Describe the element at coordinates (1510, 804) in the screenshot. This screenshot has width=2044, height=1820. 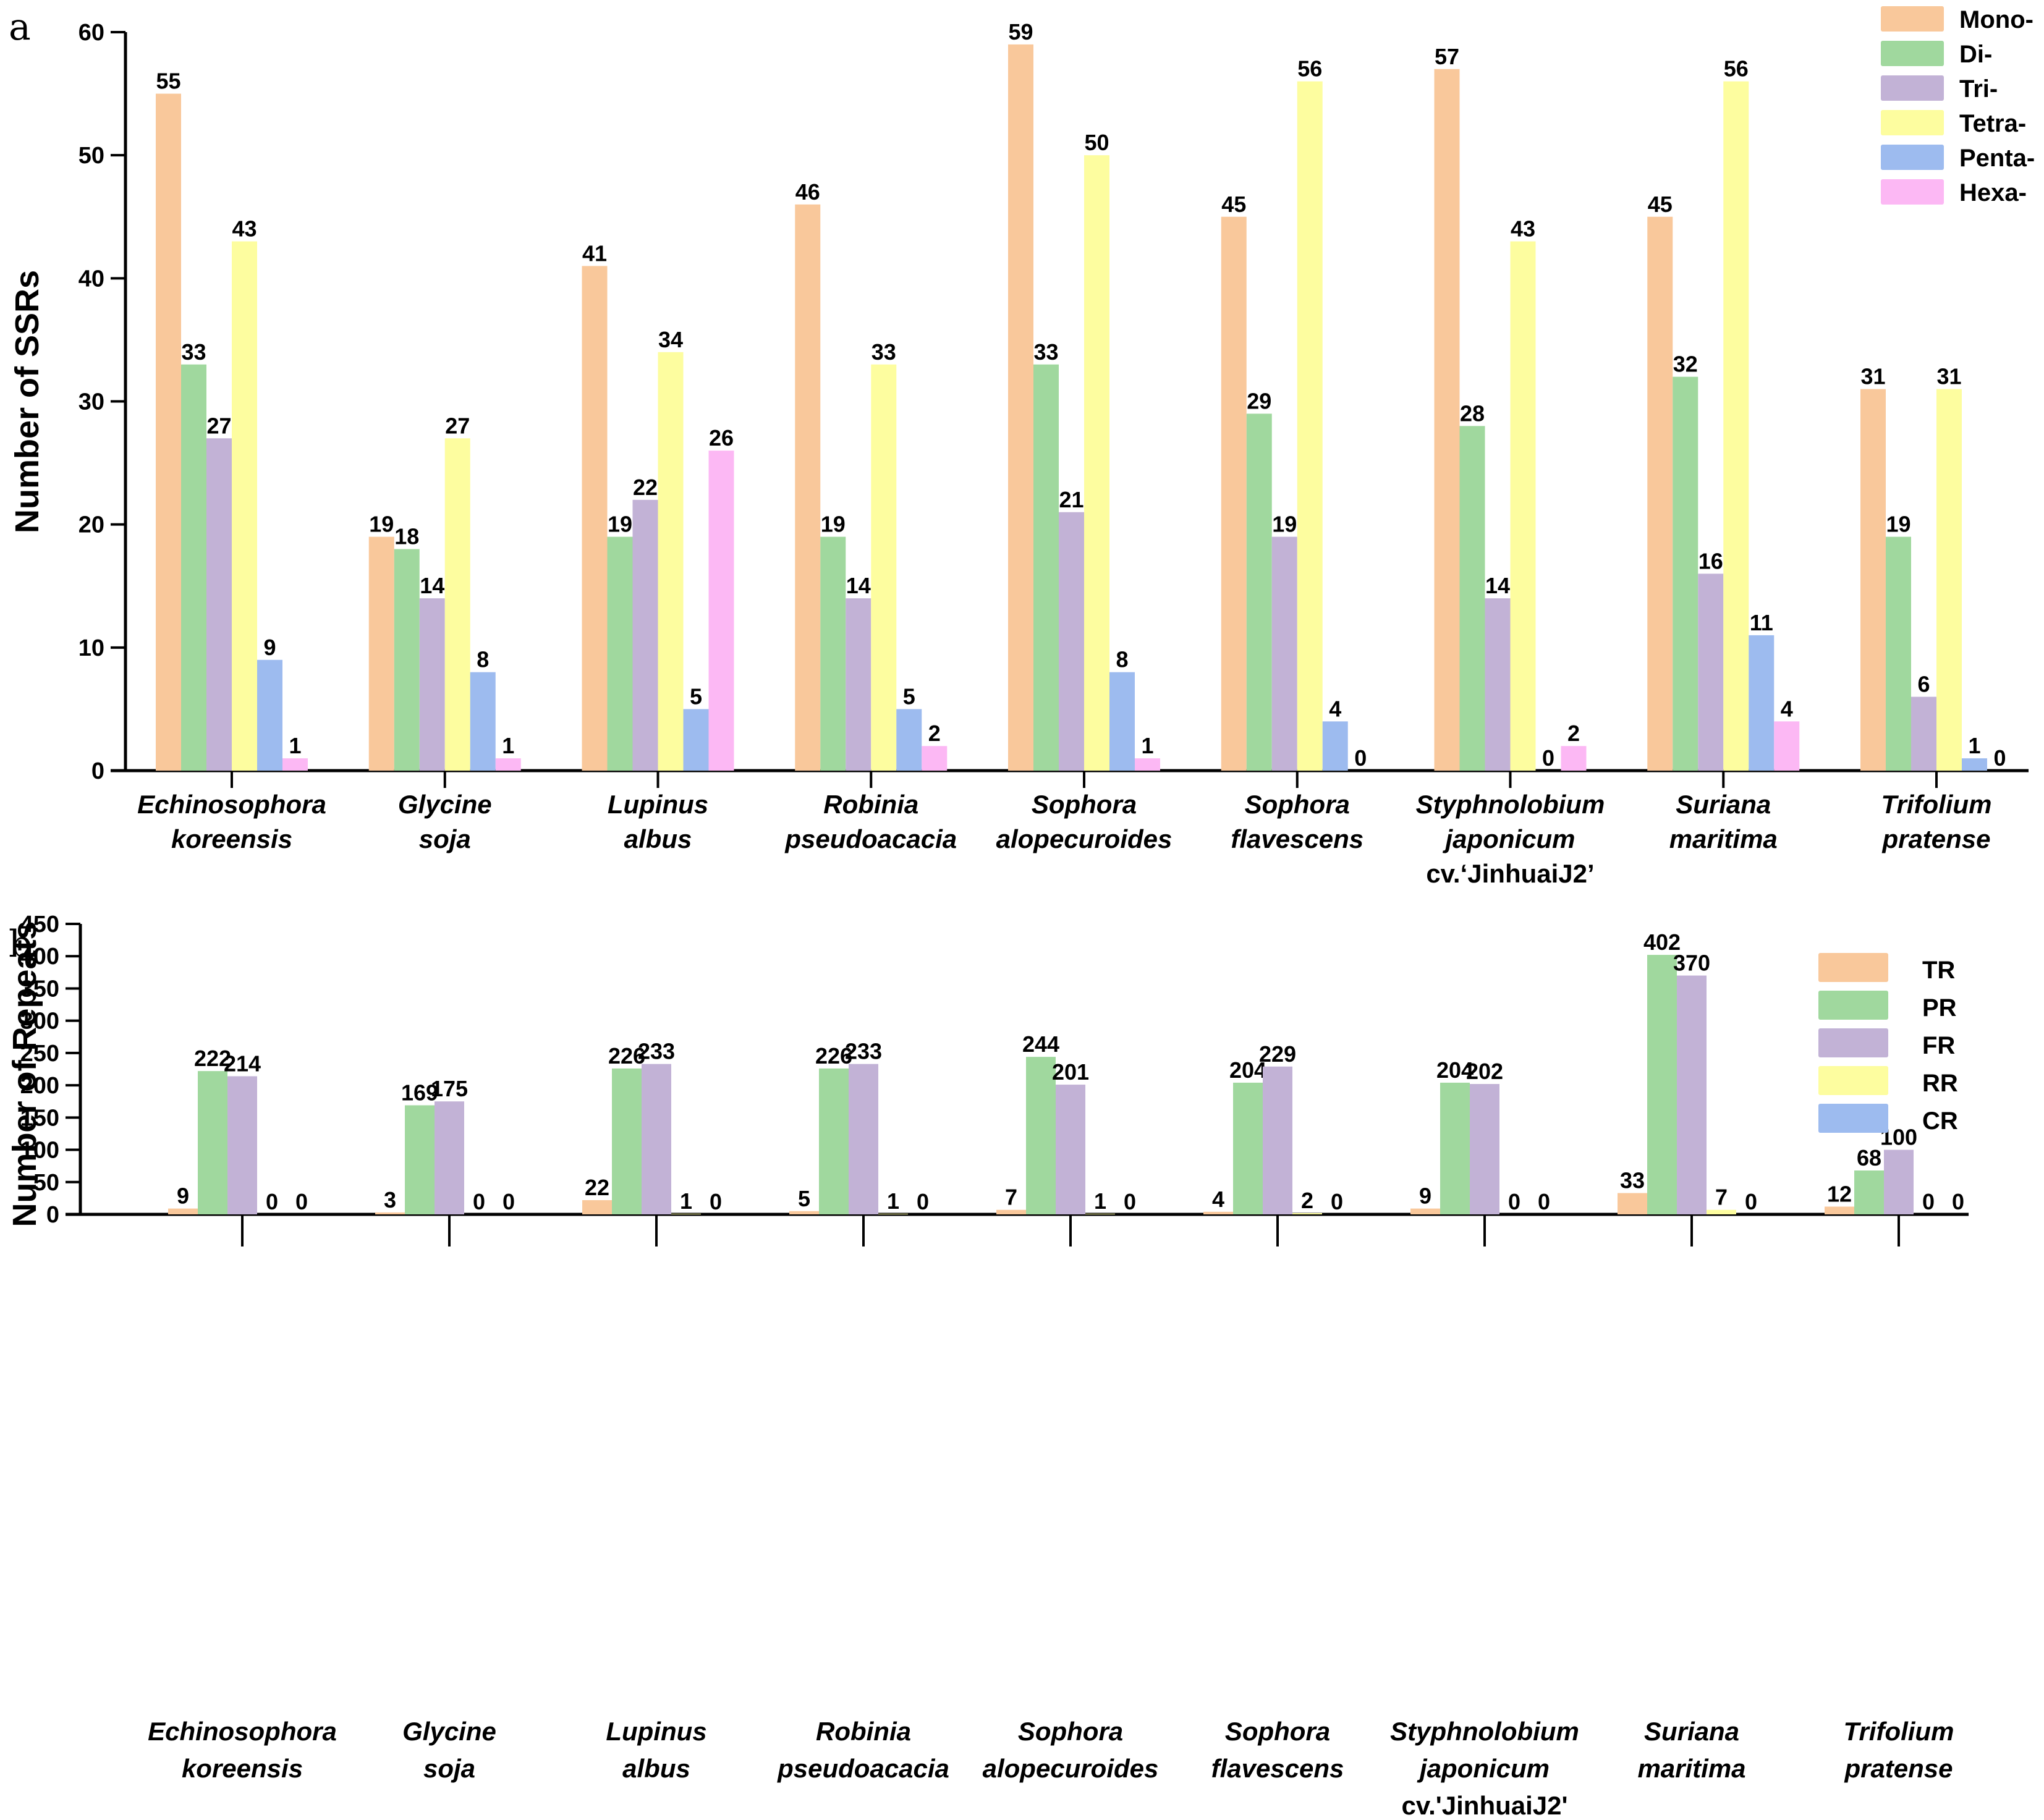
I see `panel-a-category-label: Styphnolobium` at that location.